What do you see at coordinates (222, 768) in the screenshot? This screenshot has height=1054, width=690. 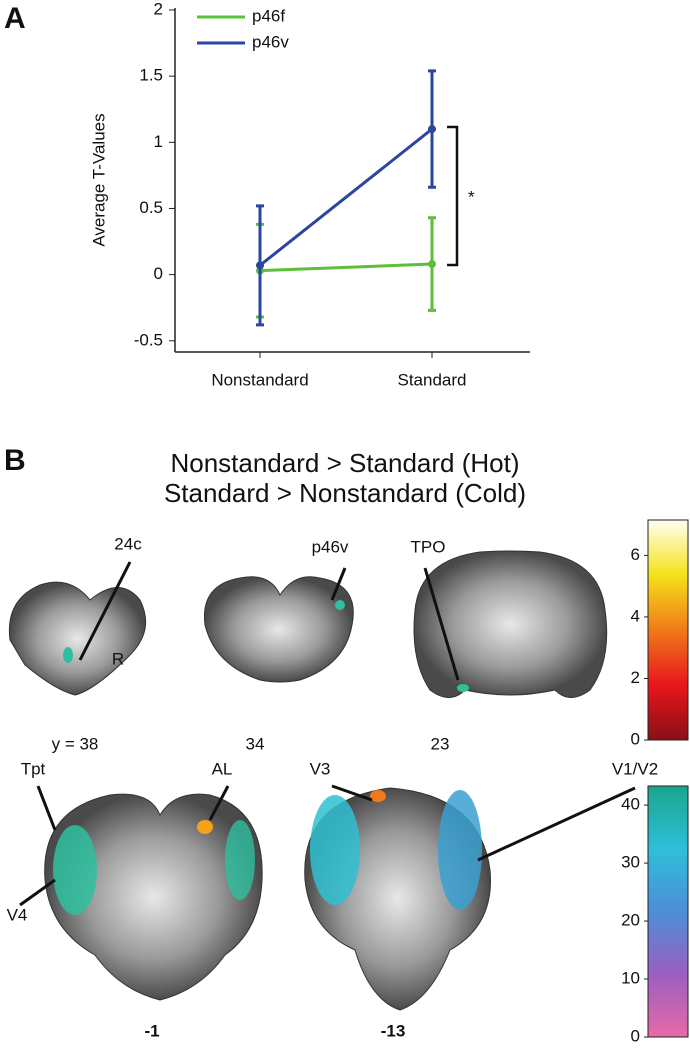 I see `region-label: AL` at bounding box center [222, 768].